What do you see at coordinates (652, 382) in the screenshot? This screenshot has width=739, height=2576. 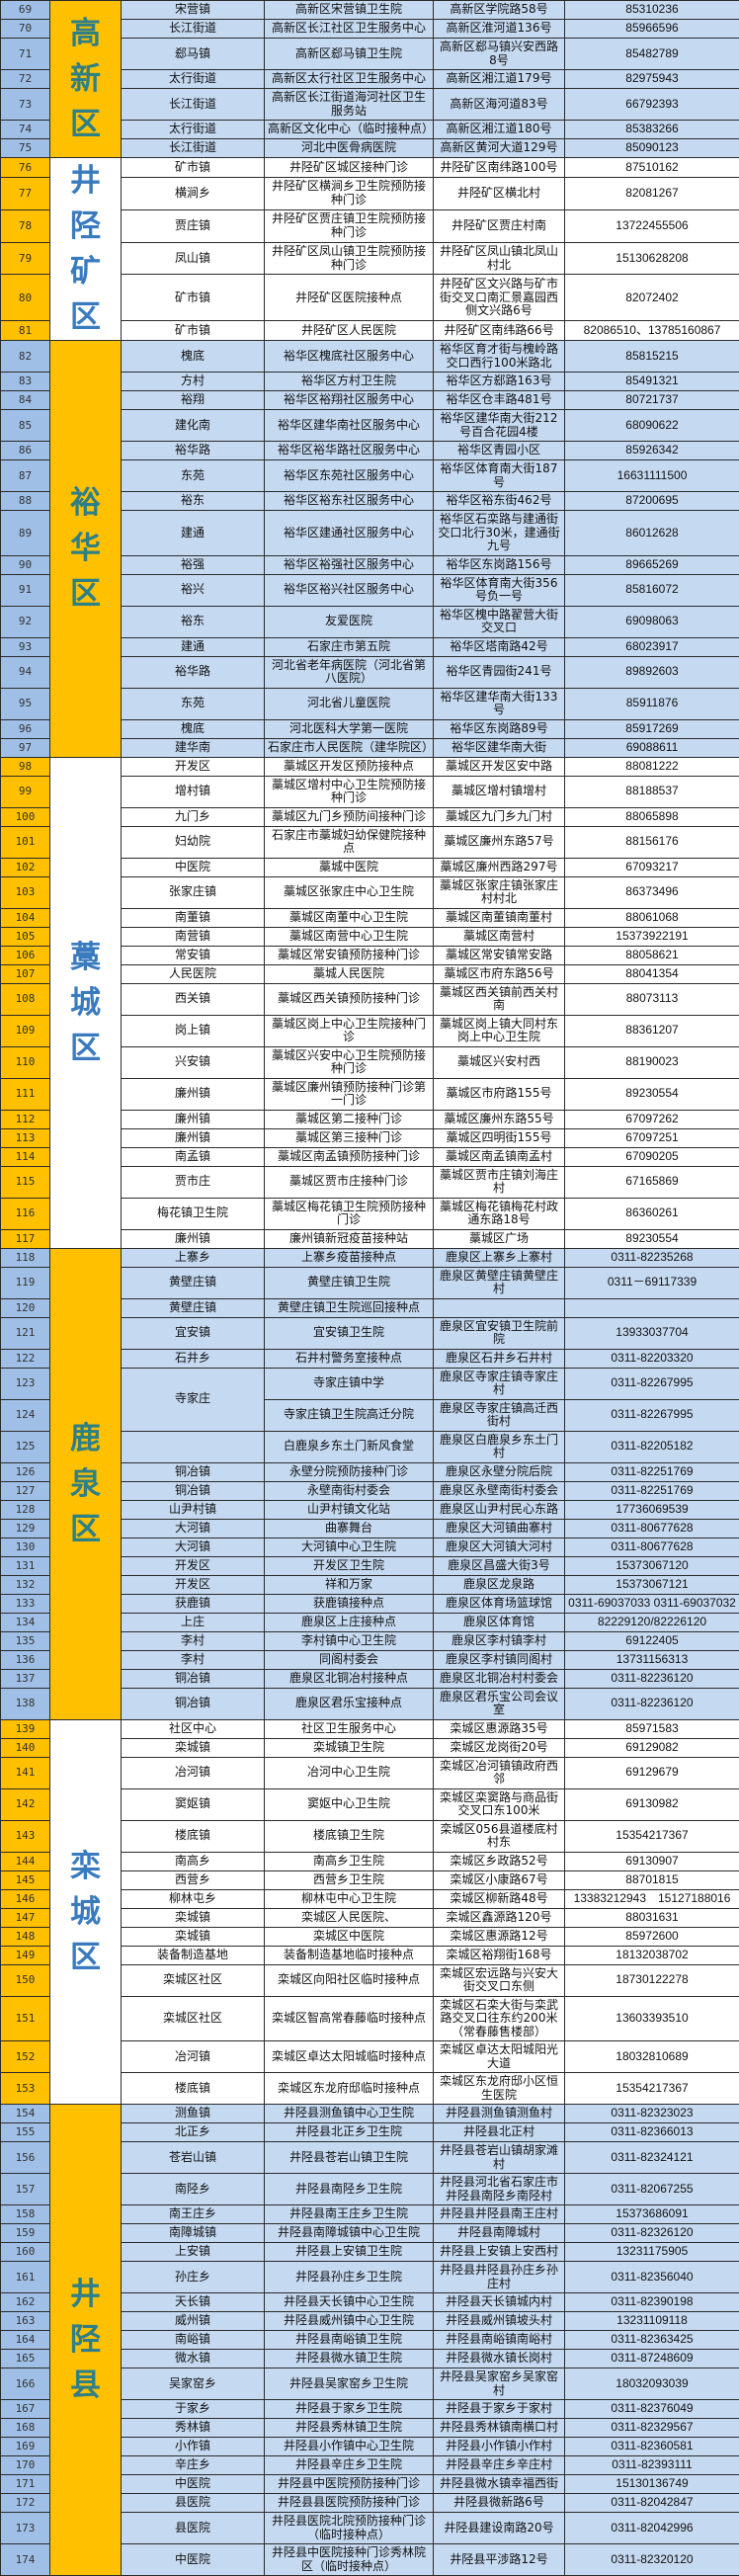 I see `phone-cell: 85491321` at bounding box center [652, 382].